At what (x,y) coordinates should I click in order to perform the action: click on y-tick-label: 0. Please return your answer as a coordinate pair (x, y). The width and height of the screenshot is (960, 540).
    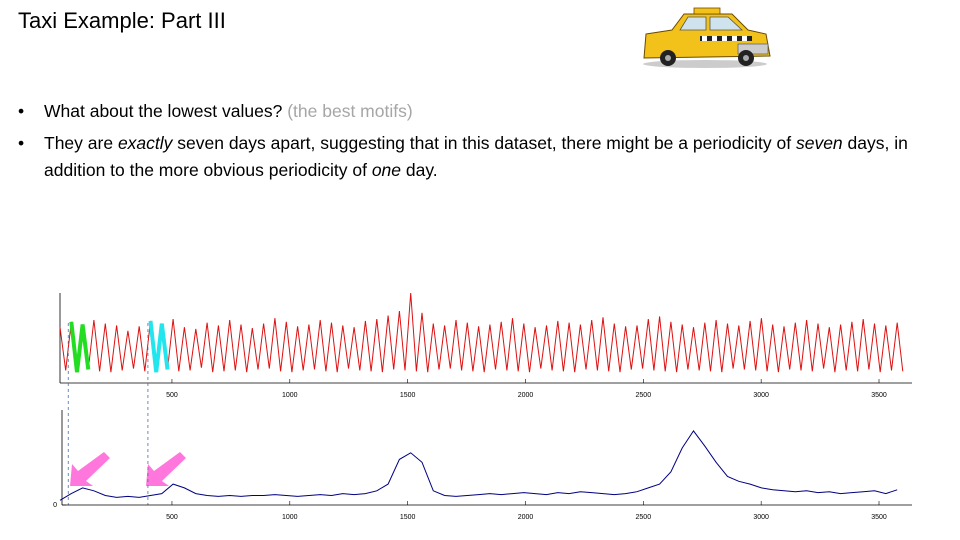
    Looking at the image, I should click on (55, 505).